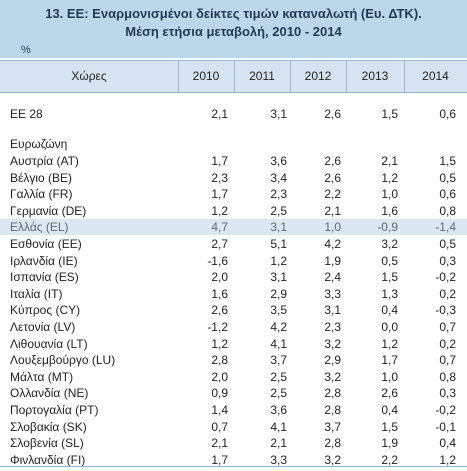  Describe the element at coordinates (26, 114) in the screenshot. I see `row-name: ΕΕ 28` at that location.